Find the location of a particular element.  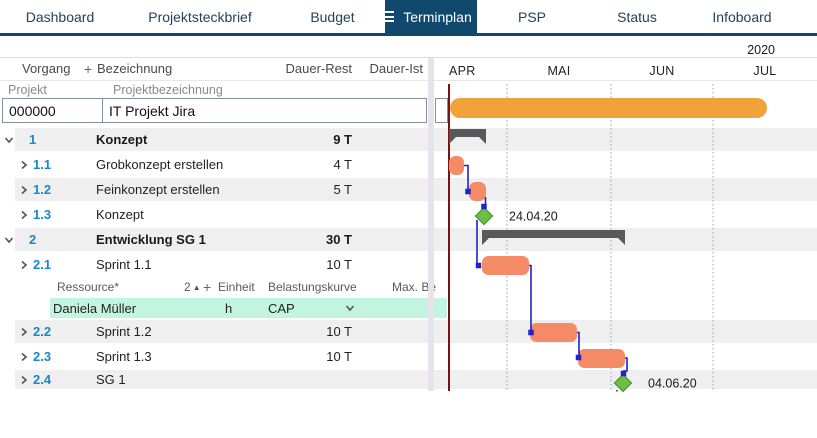

resource-name: Daniela Müller is located at coordinates (95, 308).